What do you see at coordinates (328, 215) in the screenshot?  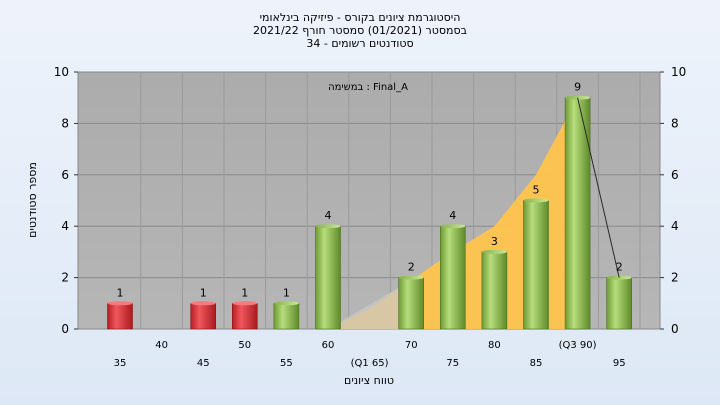 I see `data-label-60: 4` at bounding box center [328, 215].